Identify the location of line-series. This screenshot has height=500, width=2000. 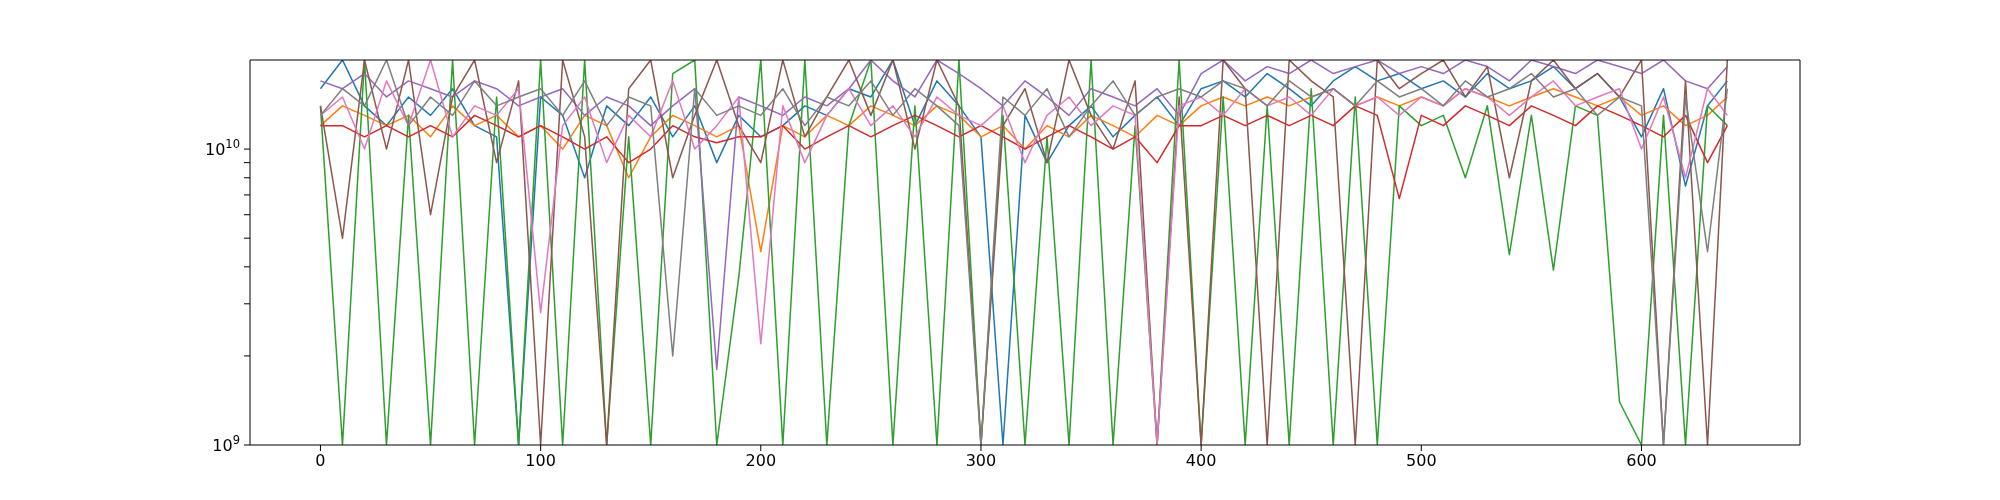
(1024, 152).